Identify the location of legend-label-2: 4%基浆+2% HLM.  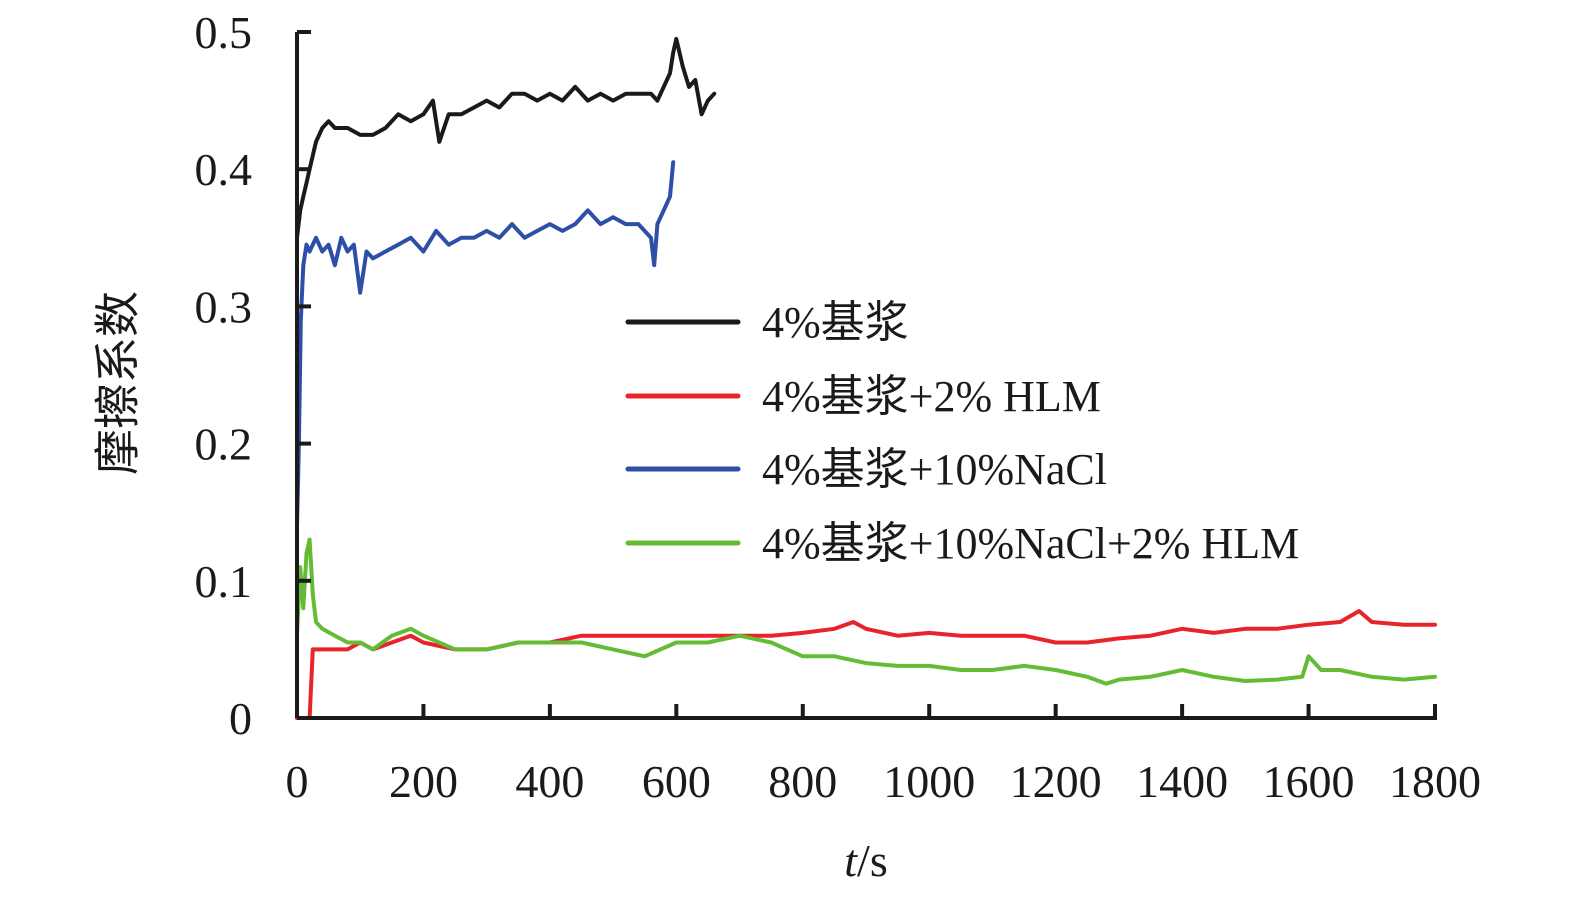
(931, 396).